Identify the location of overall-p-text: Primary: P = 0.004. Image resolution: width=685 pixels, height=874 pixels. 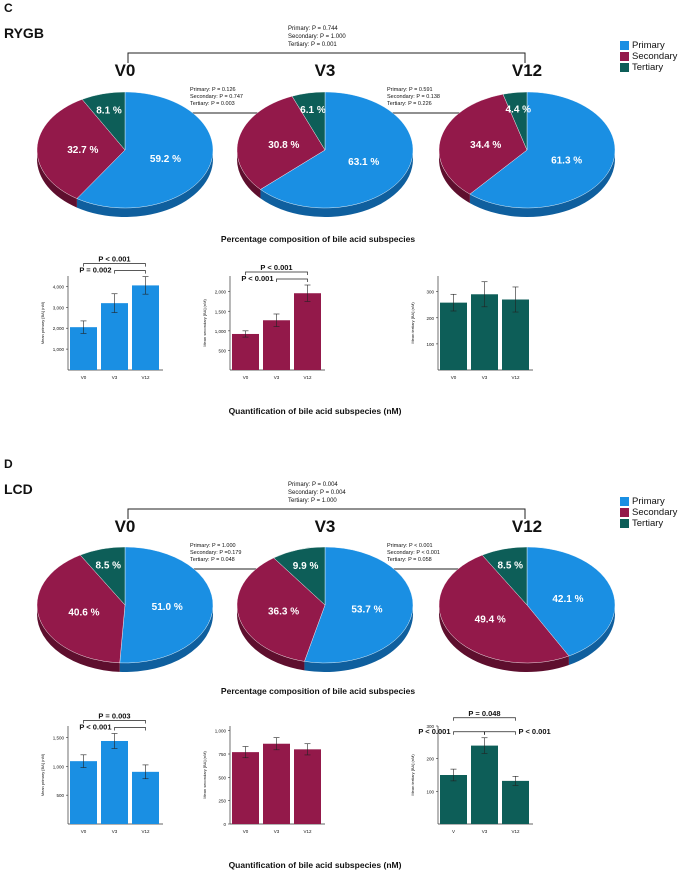
(313, 485).